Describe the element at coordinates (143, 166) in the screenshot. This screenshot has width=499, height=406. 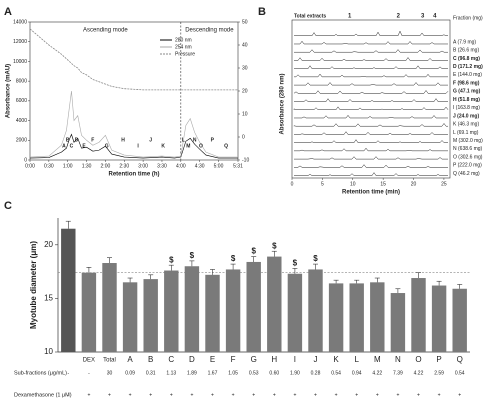
I see `x-tick-label: 3:00` at that location.